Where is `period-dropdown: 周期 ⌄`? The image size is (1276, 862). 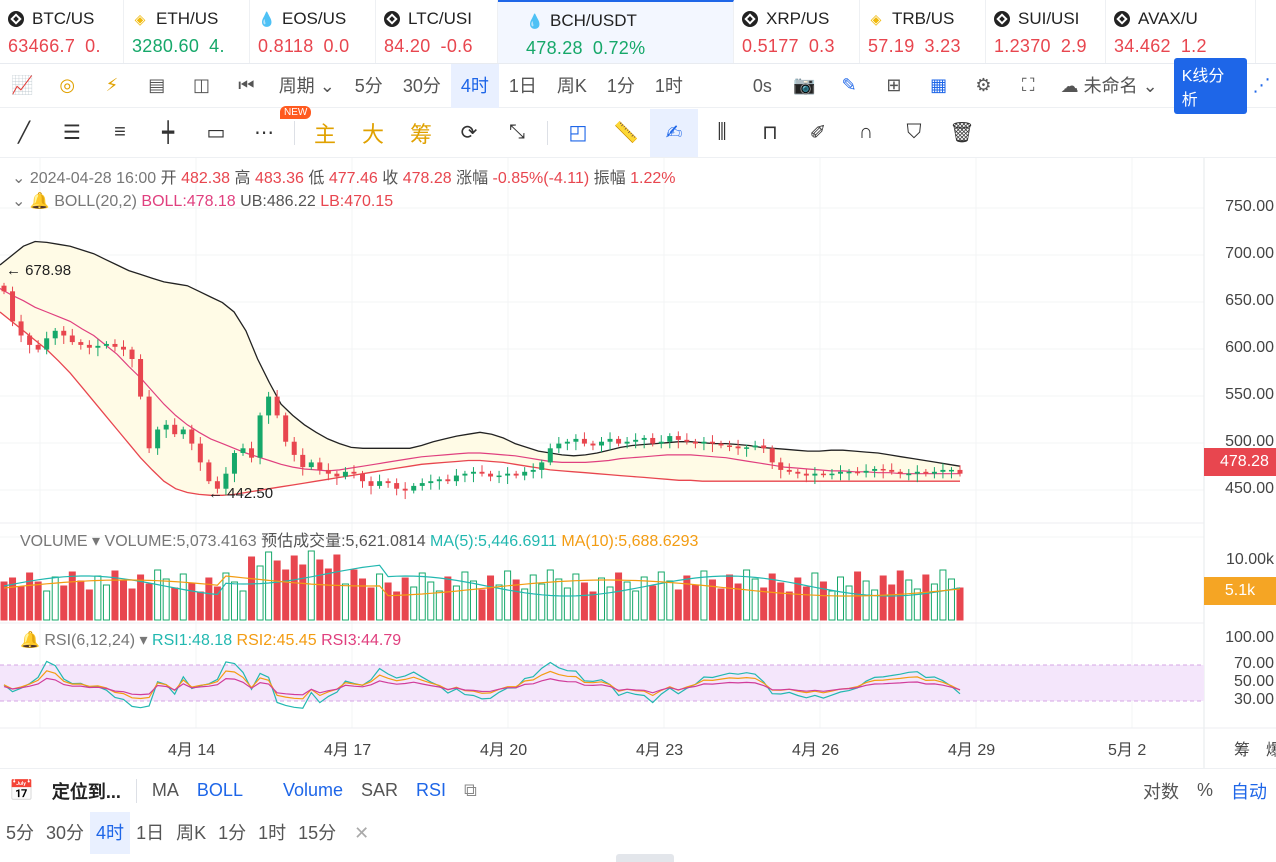 period-dropdown: 周期 ⌄ is located at coordinates (307, 86).